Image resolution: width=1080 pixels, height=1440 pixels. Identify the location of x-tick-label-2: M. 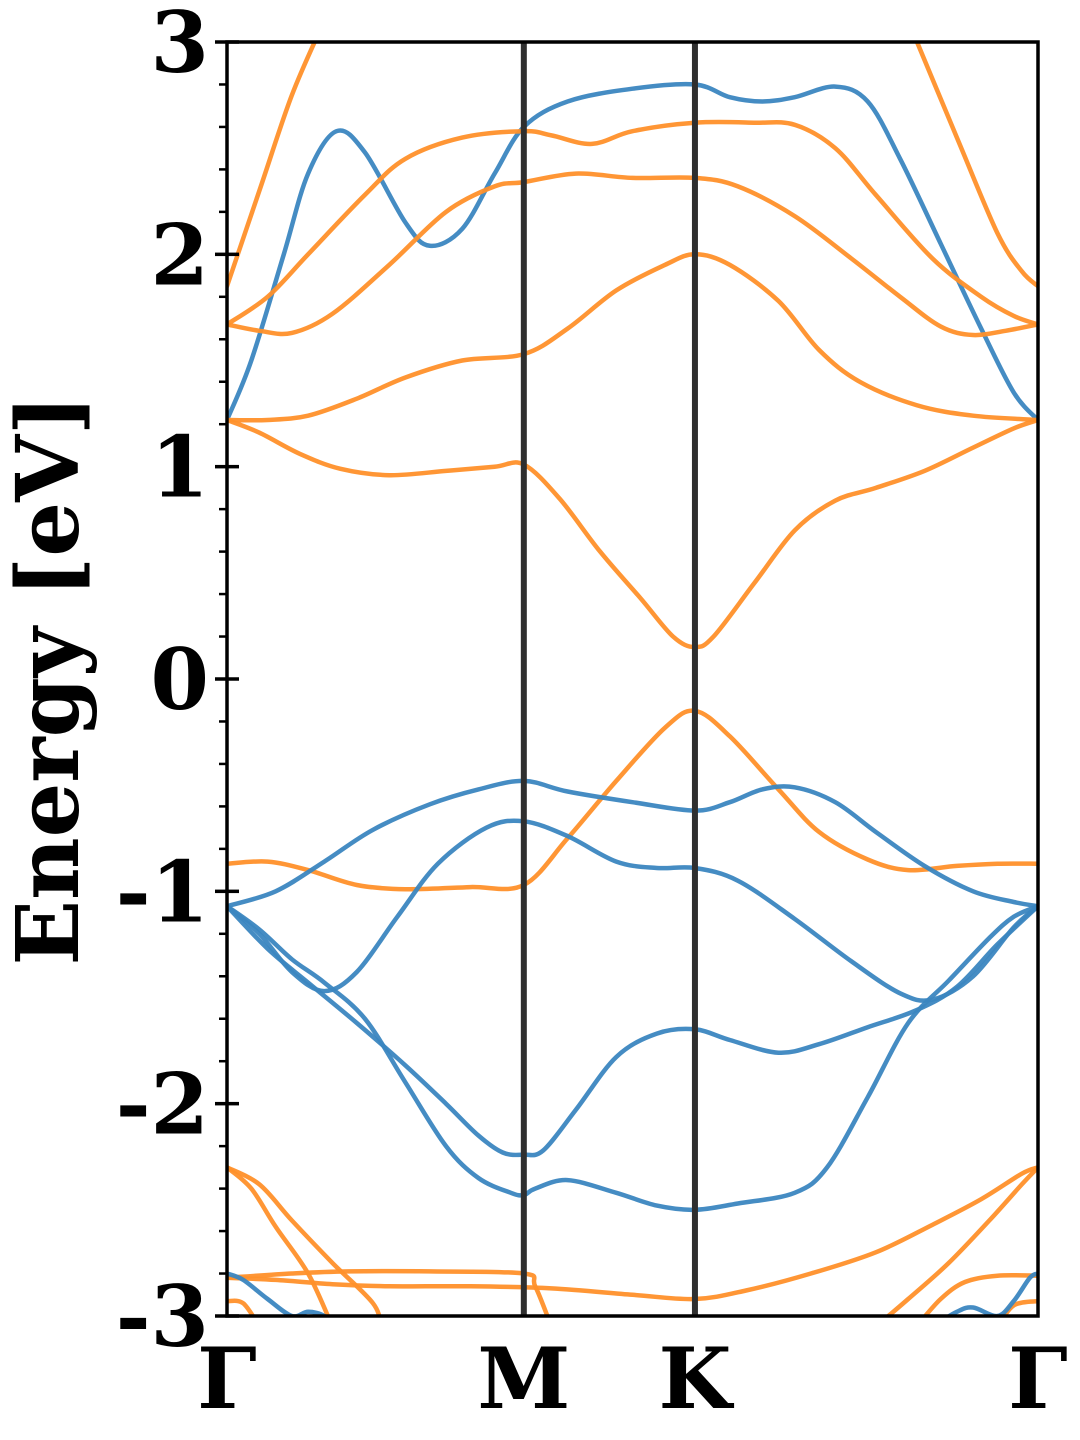
(523, 1378).